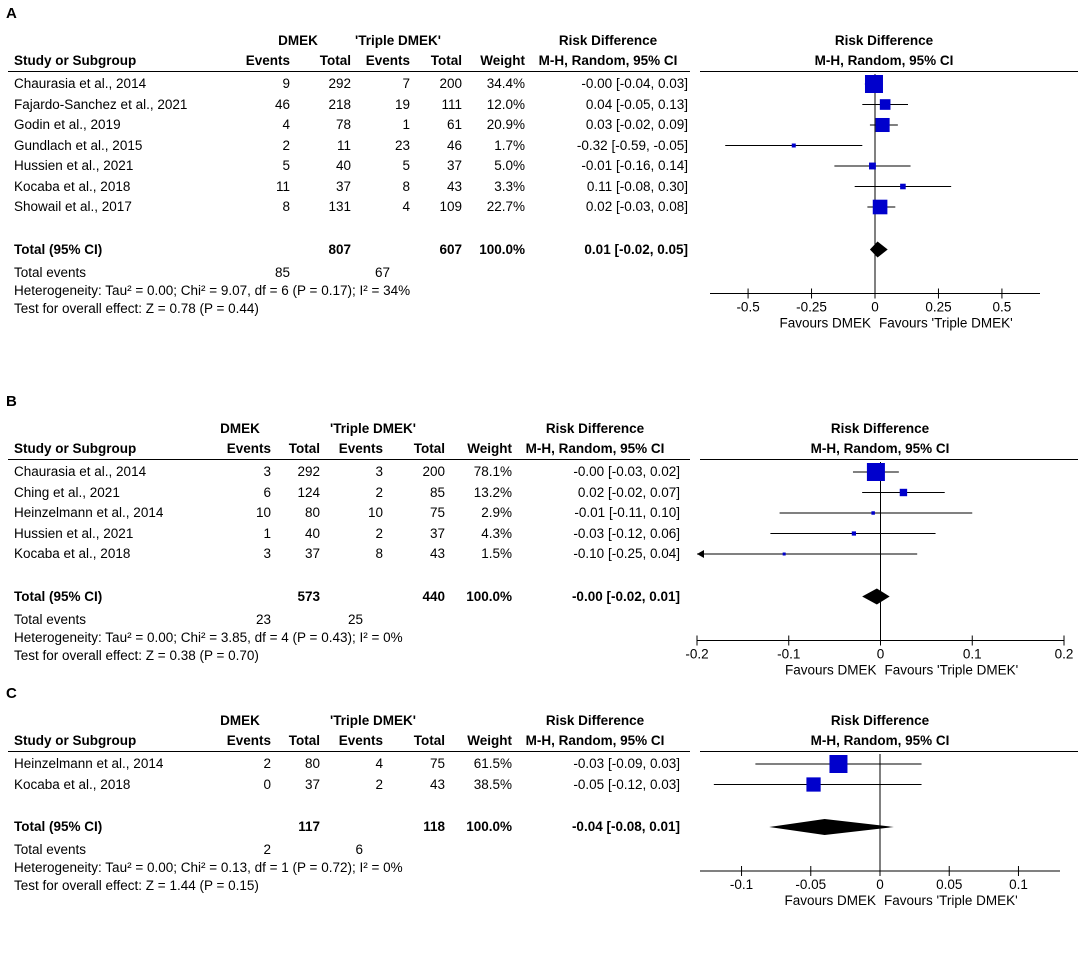 This screenshot has width=1084, height=980. Describe the element at coordinates (636, 206) in the screenshot. I see `ci-value: 0.02 [-0.03, 0.08]` at that location.